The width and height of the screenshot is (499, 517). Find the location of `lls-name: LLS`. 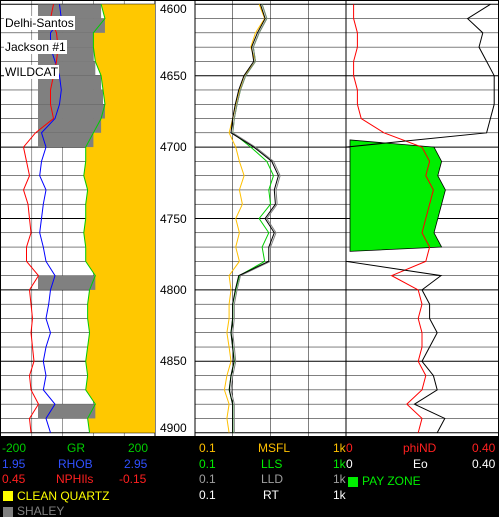

lls-name: LLS is located at coordinates (272, 464).